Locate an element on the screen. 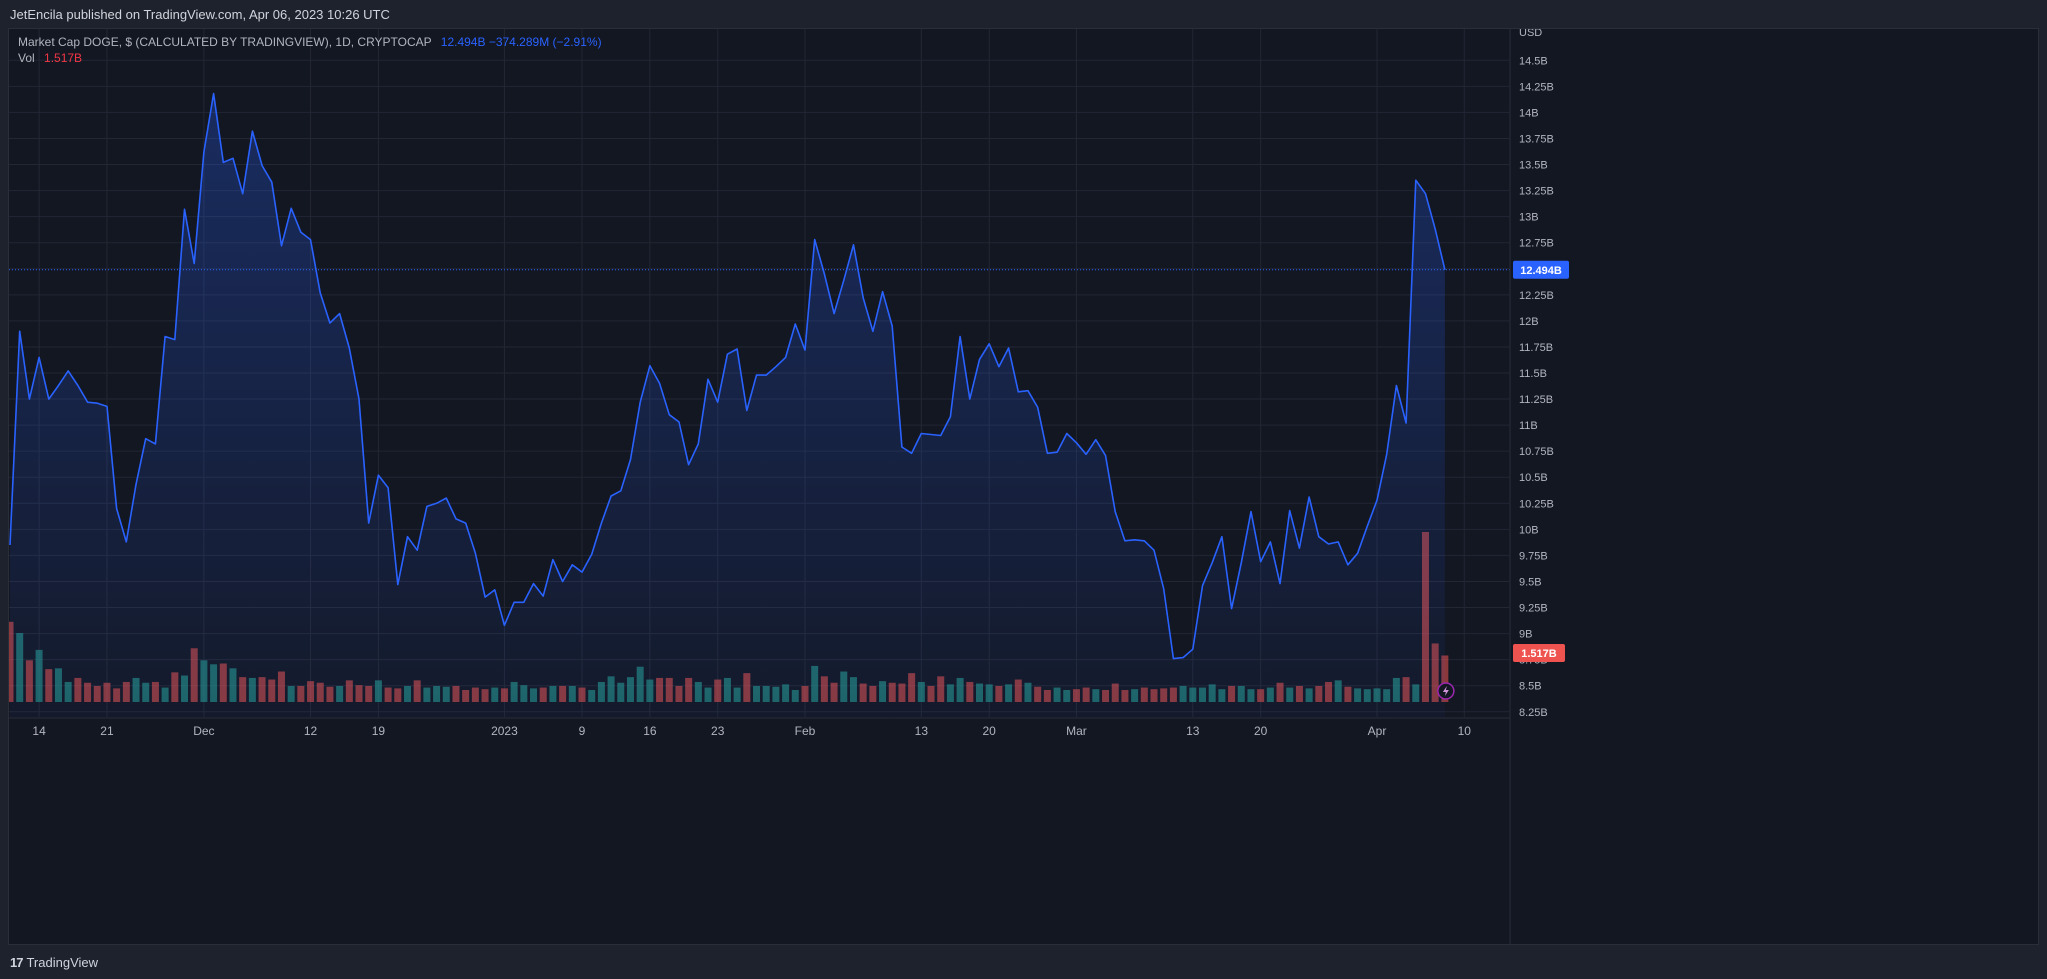 The image size is (2047, 979). y-tick-label: 12B is located at coordinates (1529, 322).